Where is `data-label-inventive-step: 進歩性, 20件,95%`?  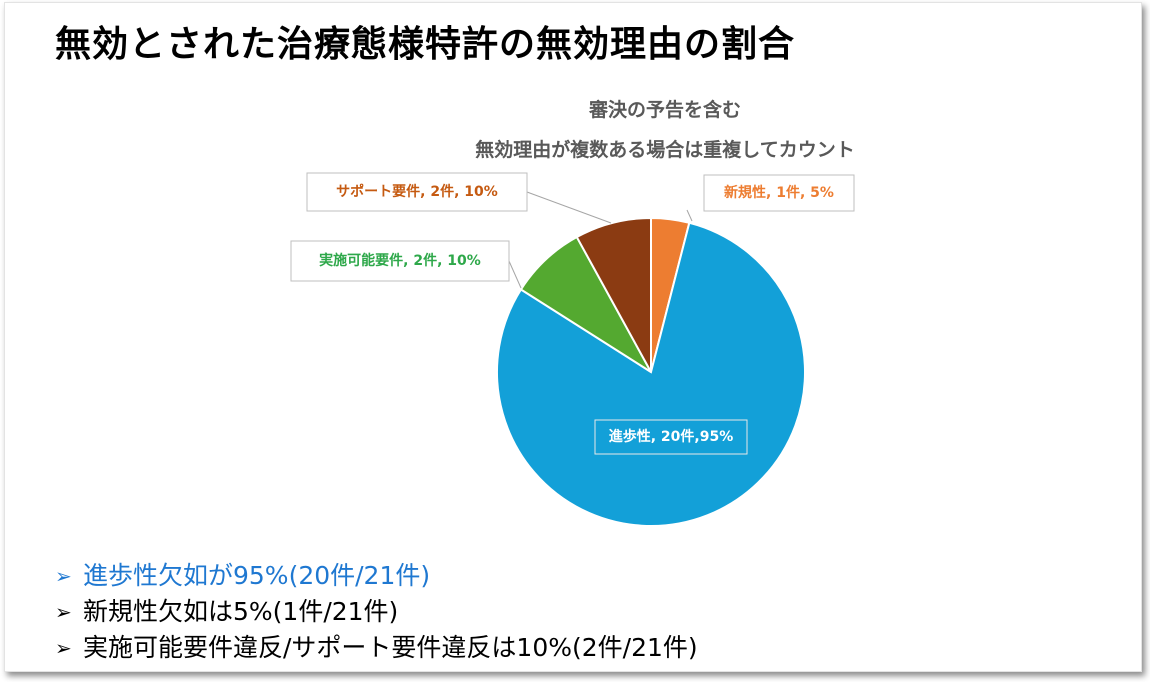 data-label-inventive-step: 進歩性, 20件,95% is located at coordinates (671, 436).